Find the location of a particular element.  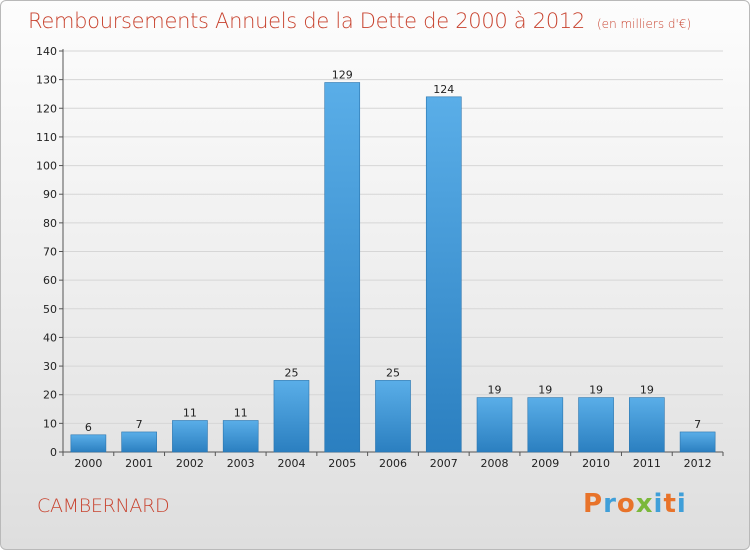

y-tick-label: 70 is located at coordinates (50, 252).